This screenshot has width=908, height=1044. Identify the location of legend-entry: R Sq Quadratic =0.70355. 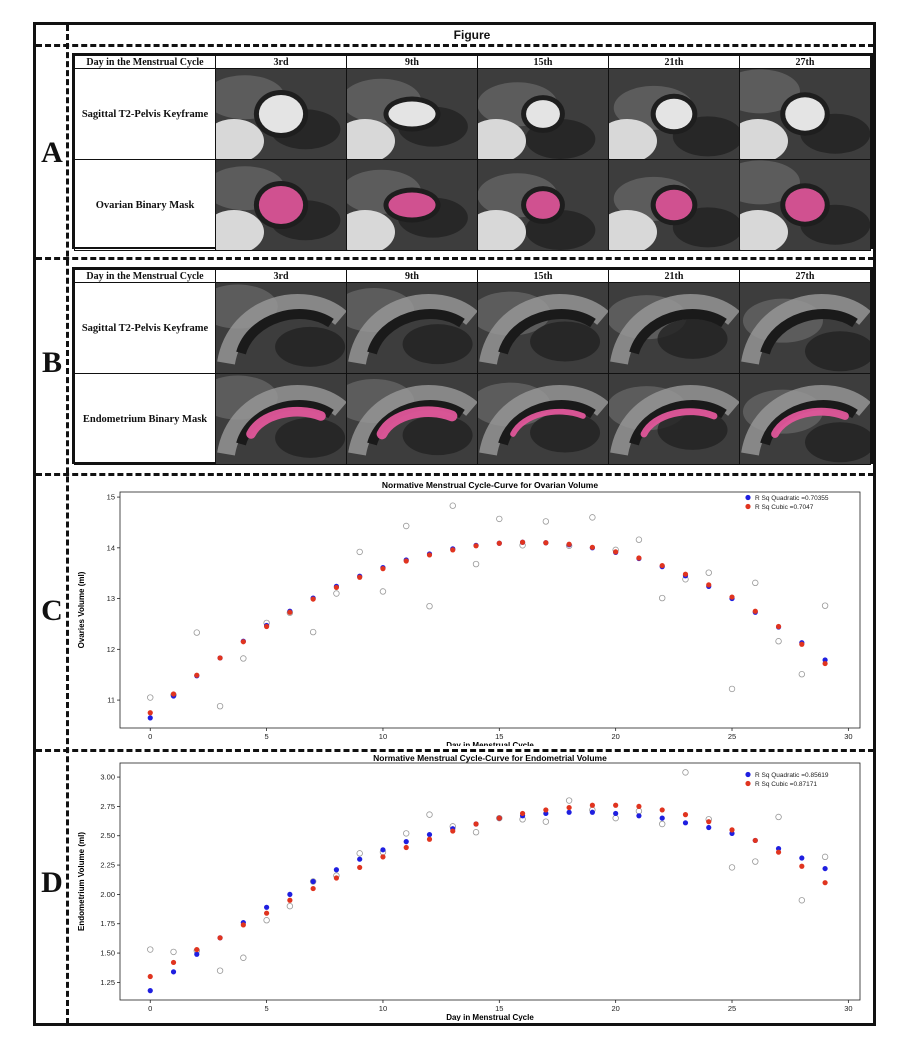
(792, 498).